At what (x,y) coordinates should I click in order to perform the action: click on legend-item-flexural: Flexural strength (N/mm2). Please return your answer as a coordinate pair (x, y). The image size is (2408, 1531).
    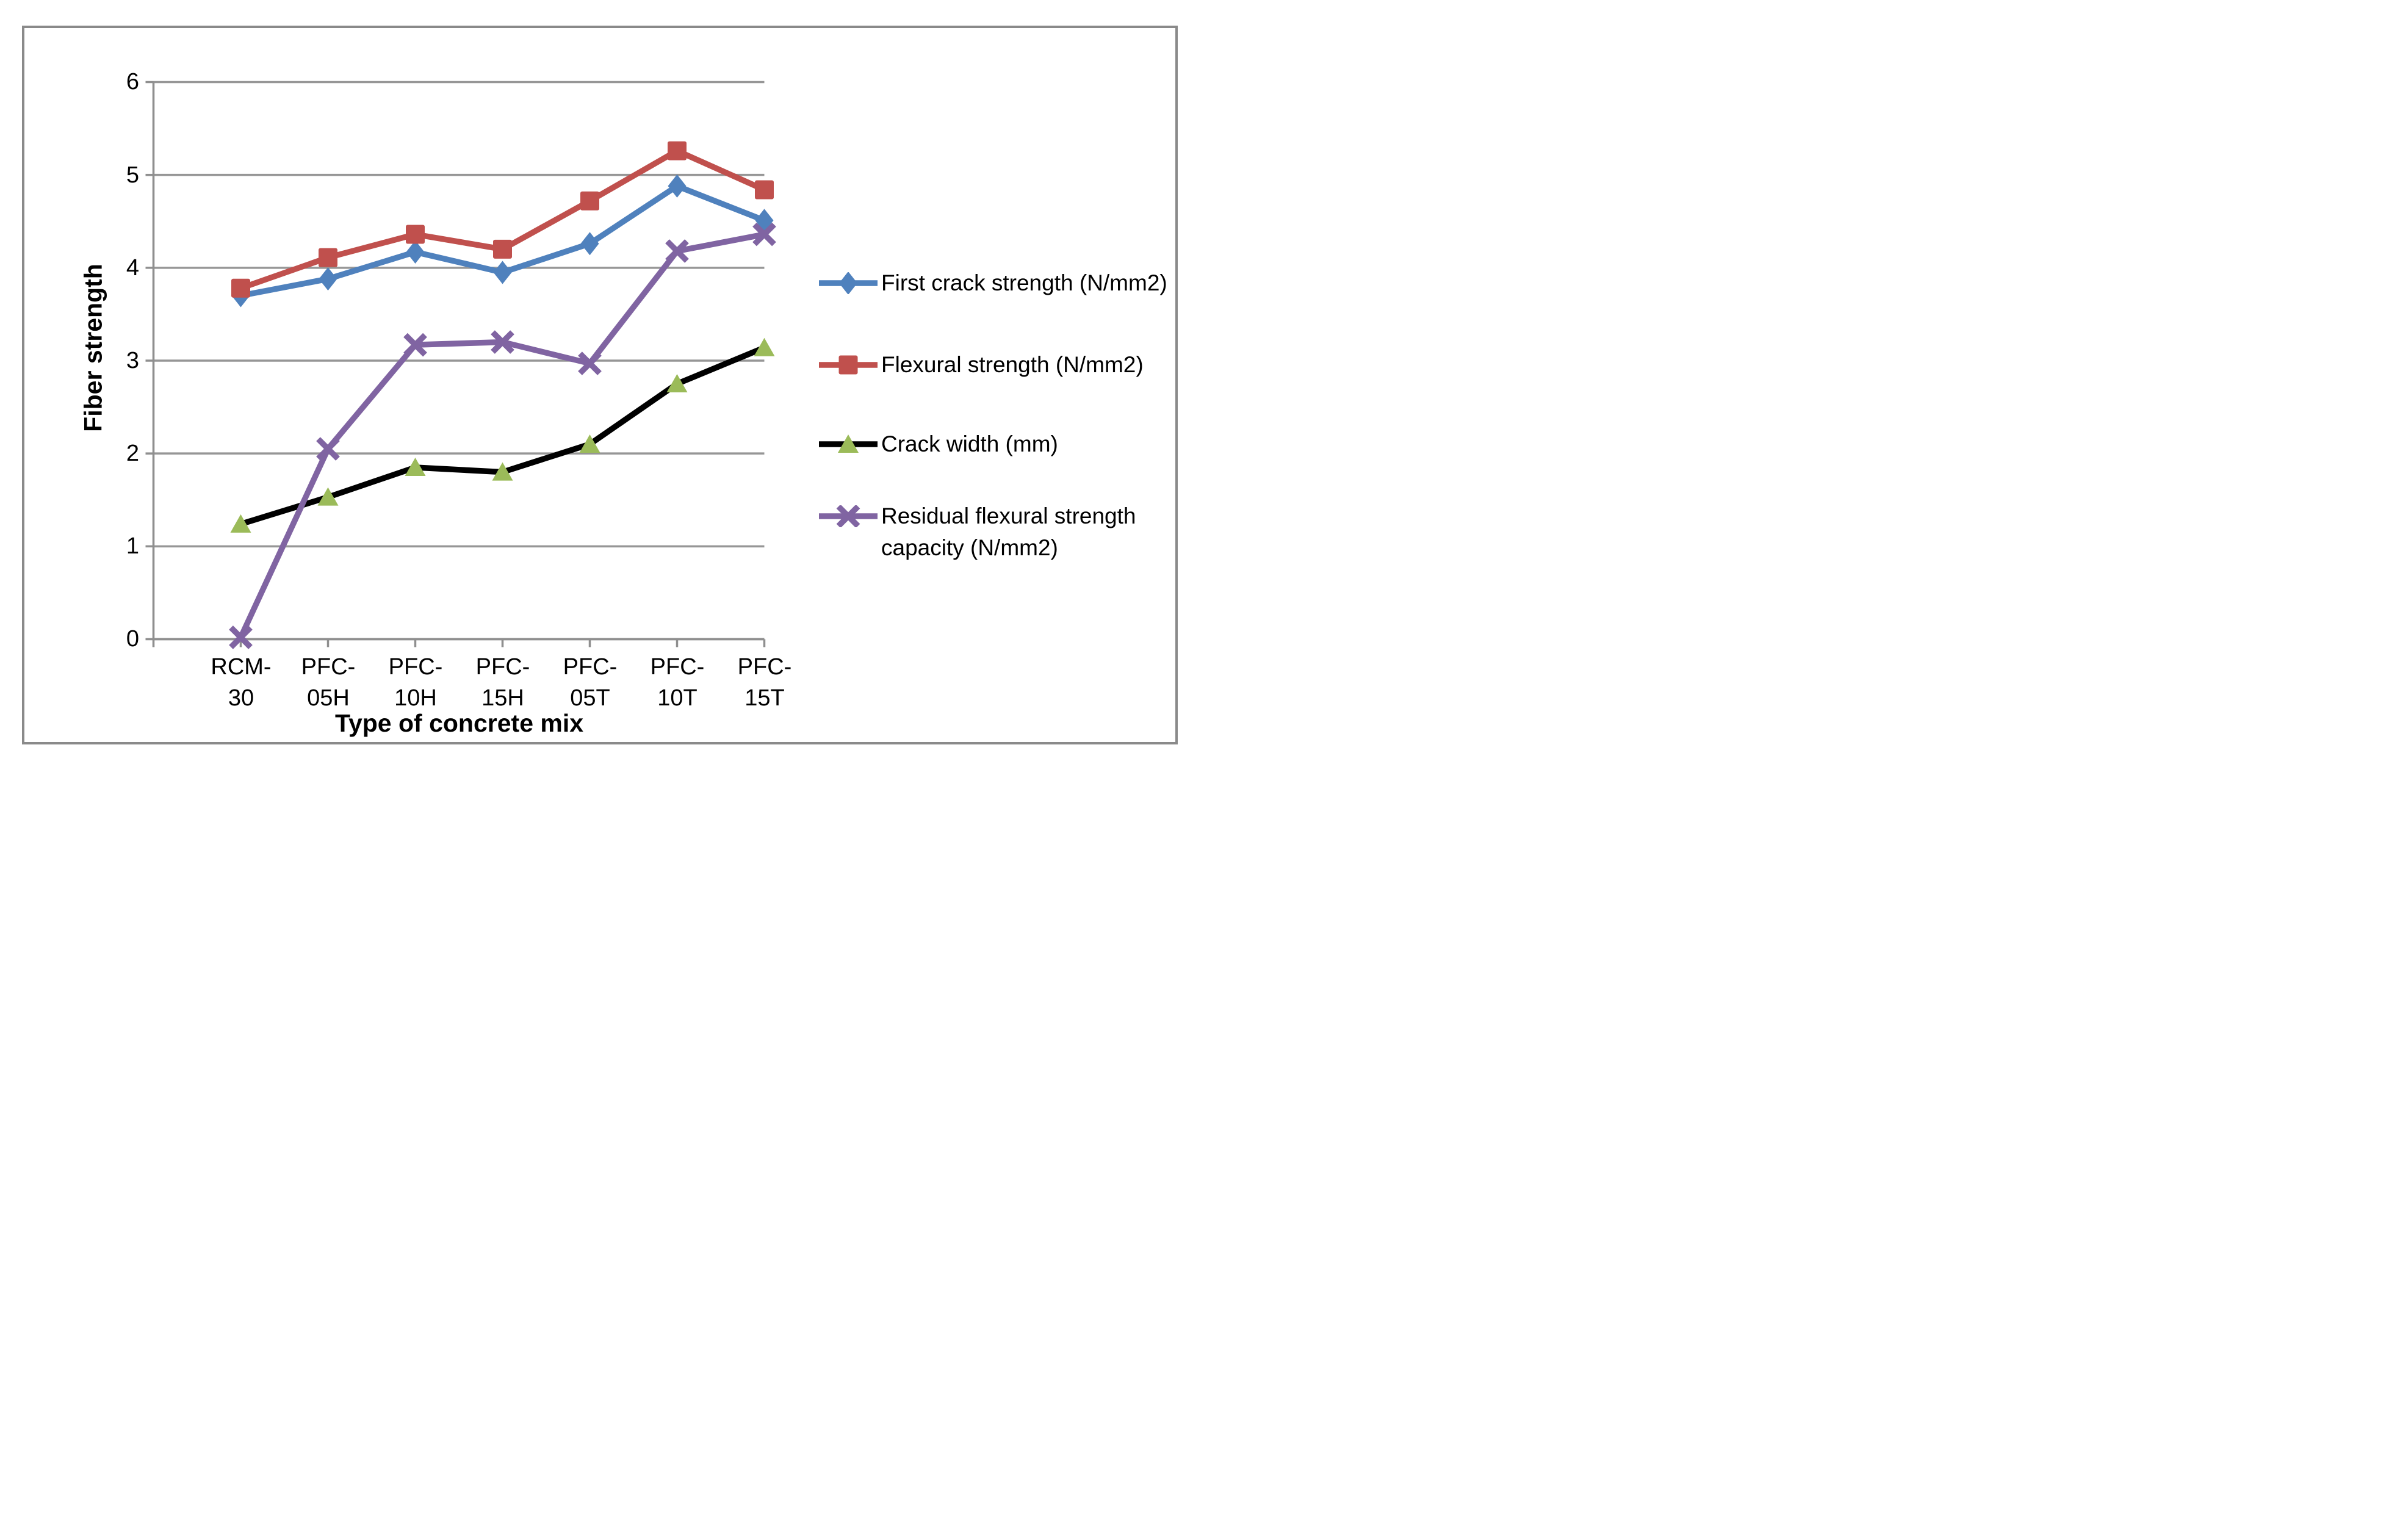
    Looking at the image, I should click on (981, 365).